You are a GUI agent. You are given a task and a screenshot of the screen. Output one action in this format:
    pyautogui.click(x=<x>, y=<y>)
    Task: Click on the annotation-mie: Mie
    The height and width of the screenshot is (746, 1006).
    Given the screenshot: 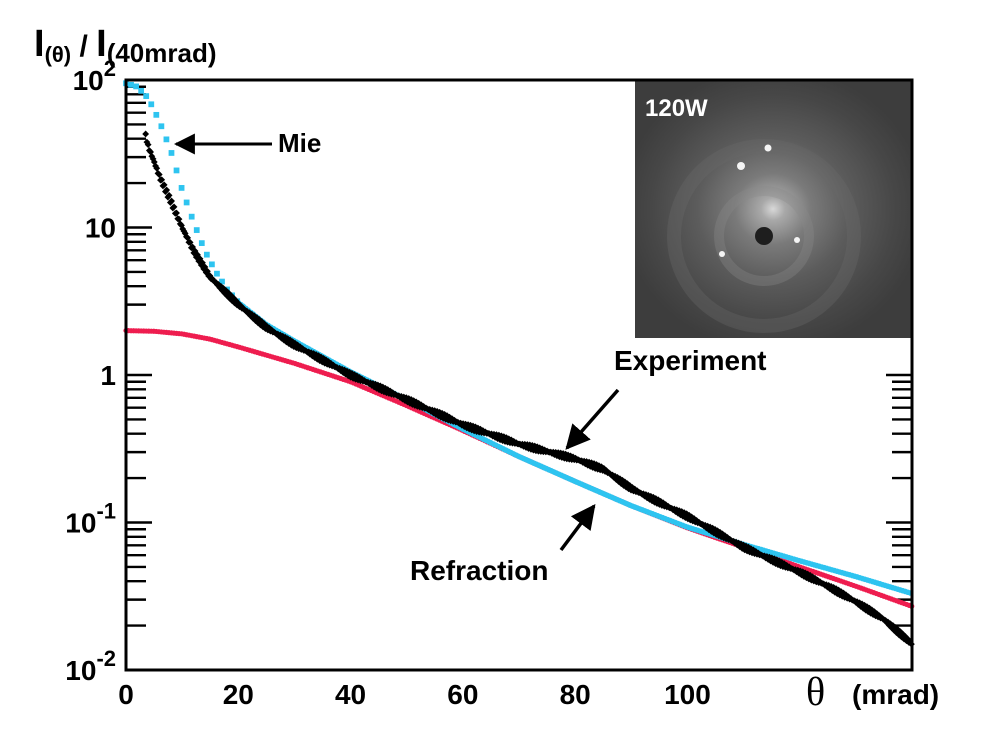 What is the action you would take?
    pyautogui.click(x=247, y=143)
    